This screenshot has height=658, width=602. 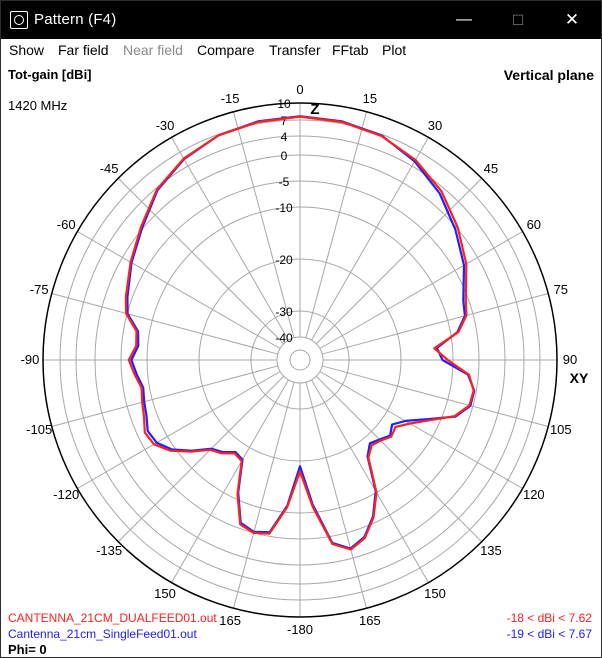 What do you see at coordinates (19, 20) in the screenshot?
I see `app-icon` at bounding box center [19, 20].